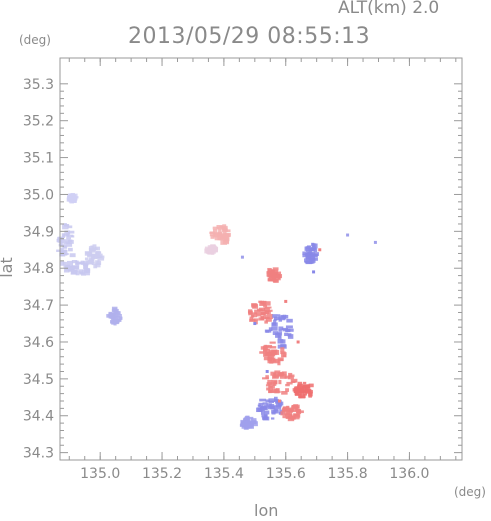 The image size is (491, 521). What do you see at coordinates (38, 417) in the screenshot?
I see `y-tick-label: 34.4` at bounding box center [38, 417].